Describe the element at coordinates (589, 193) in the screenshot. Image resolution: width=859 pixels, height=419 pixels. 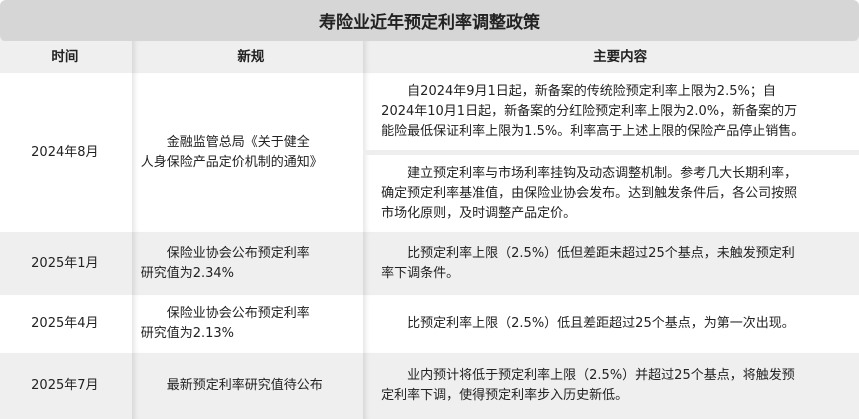
I see `content-line: 确定预定利率基准值，由保险业协会发布。达到触发条件后，各公司按照` at that location.